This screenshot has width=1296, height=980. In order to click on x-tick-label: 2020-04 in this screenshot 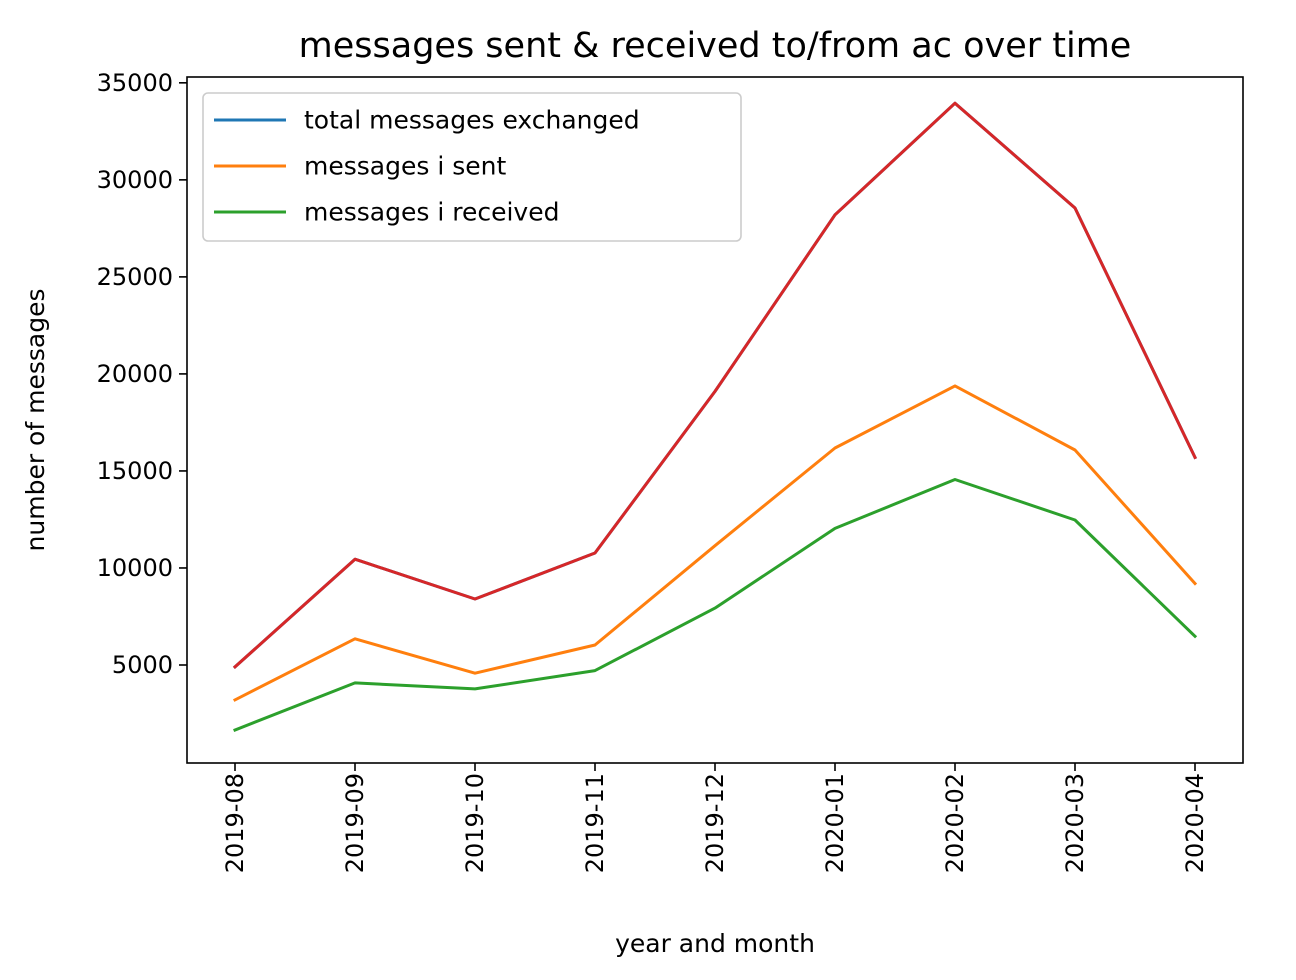, I will do `click(1195, 823)`.